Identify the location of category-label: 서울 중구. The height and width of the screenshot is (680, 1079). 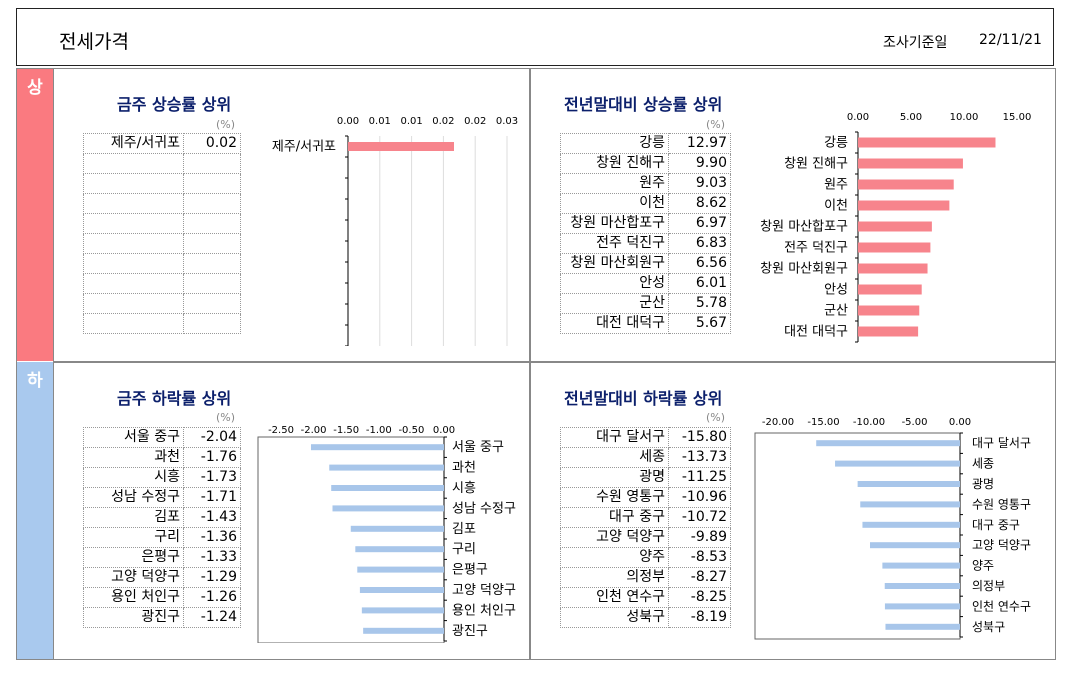
(478, 447).